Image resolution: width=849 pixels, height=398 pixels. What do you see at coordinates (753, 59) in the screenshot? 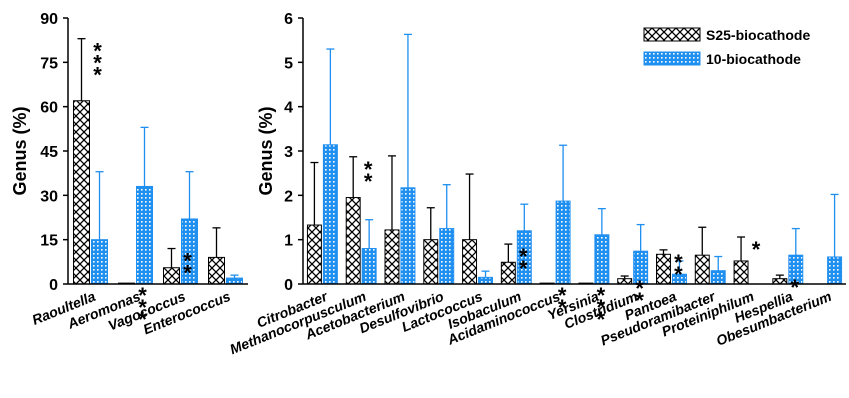
I see `legend-label-10: 10-biocathode` at bounding box center [753, 59].